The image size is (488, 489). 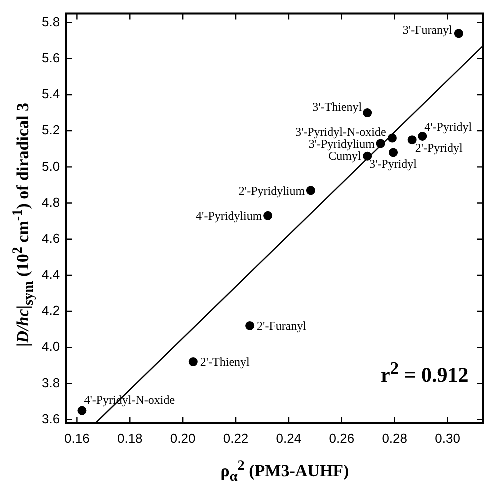 I want to click on y-tick-label: 3.8, so click(x=51, y=382).